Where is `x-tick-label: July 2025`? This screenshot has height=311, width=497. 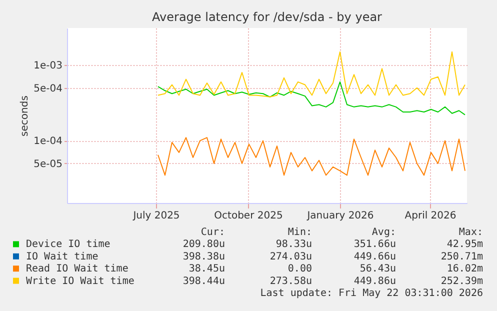
x-tick-label: July 2025 is located at coordinates (156, 216).